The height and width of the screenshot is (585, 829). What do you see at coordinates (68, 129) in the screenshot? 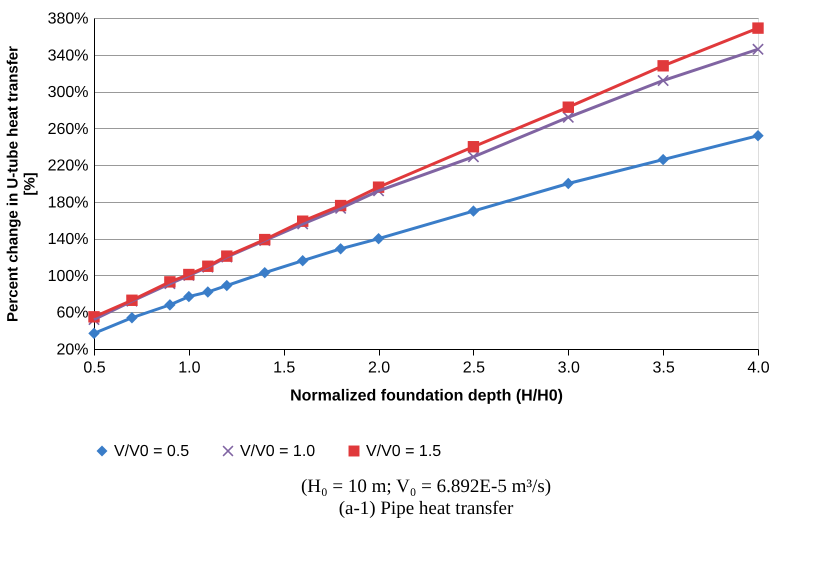
I see `y-tick-label: 260%` at bounding box center [68, 129].